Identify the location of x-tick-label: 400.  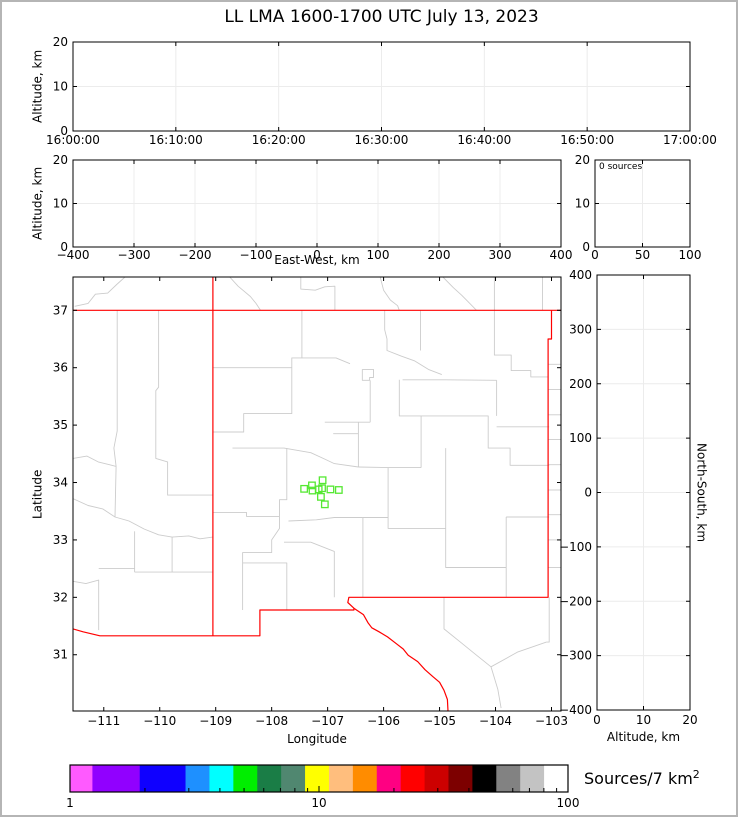
(561, 255).